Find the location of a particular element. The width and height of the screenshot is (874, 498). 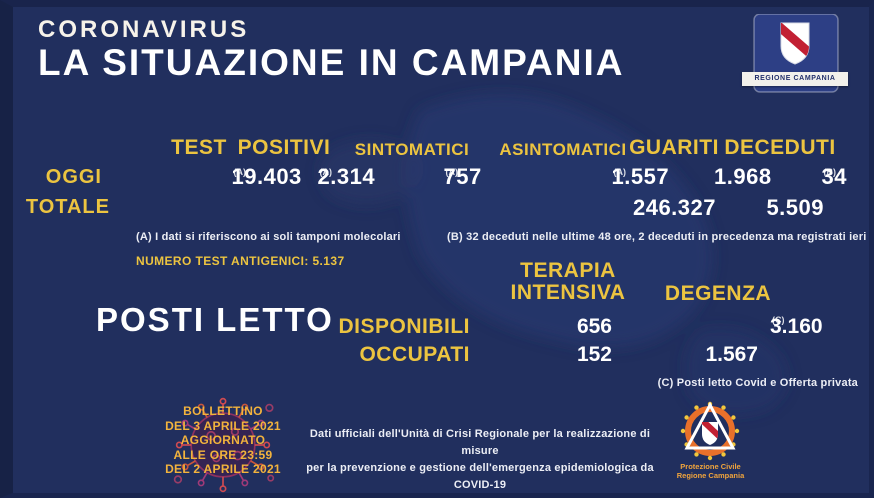

stat-header-test: TEST is located at coordinates (199, 147).